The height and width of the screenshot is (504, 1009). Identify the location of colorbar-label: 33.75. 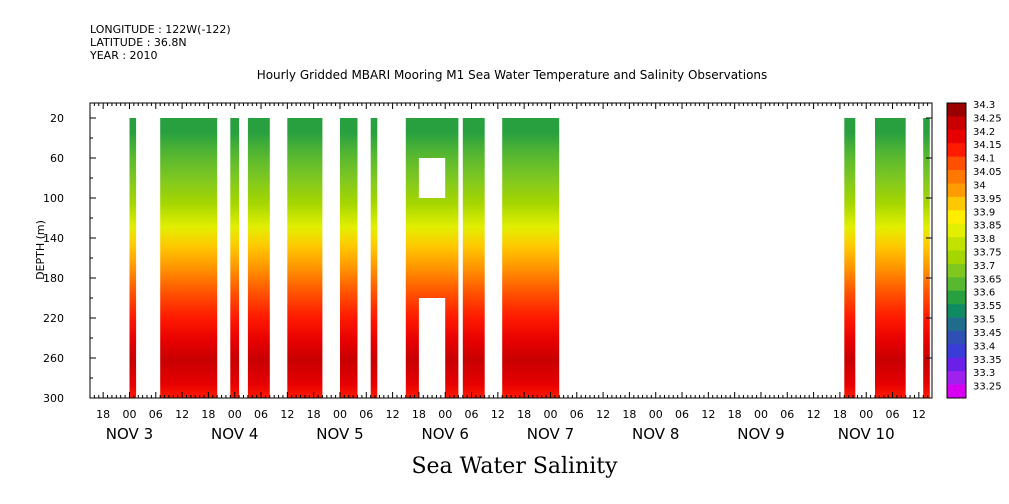
(987, 253).